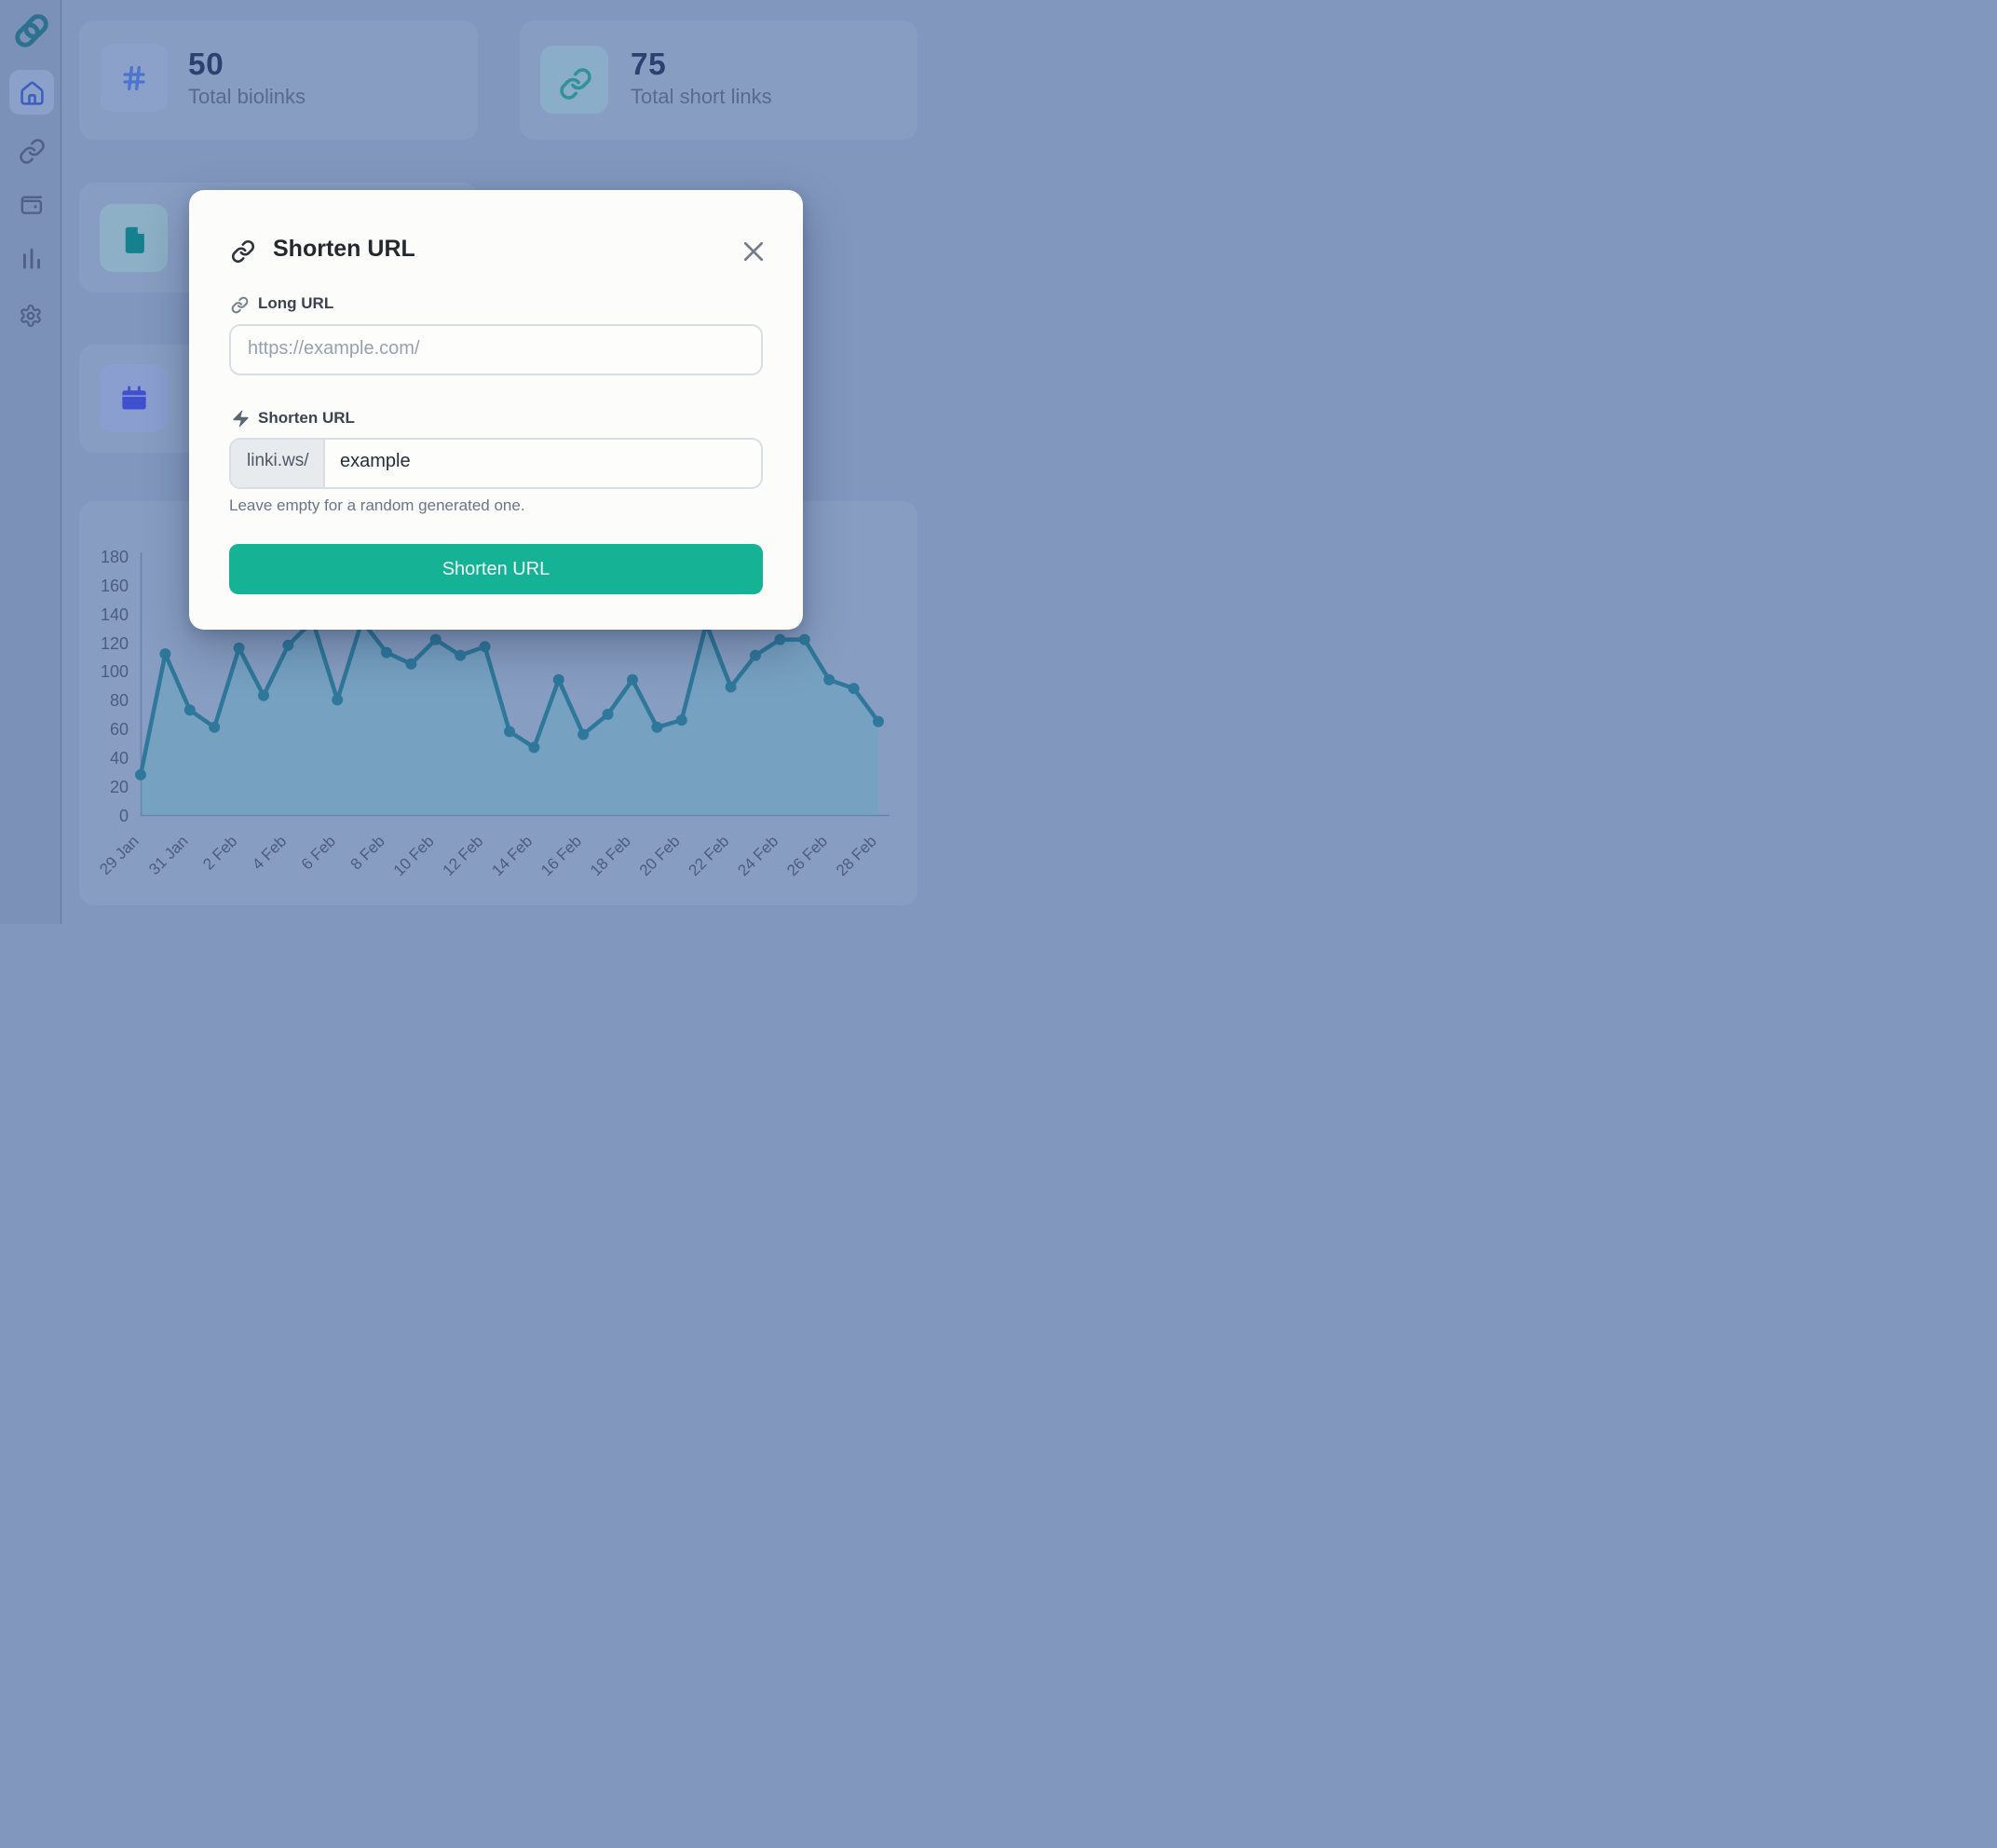 Image resolution: width=1997 pixels, height=1848 pixels. Describe the element at coordinates (269, 852) in the screenshot. I see `svg-text: 4 Feb` at that location.